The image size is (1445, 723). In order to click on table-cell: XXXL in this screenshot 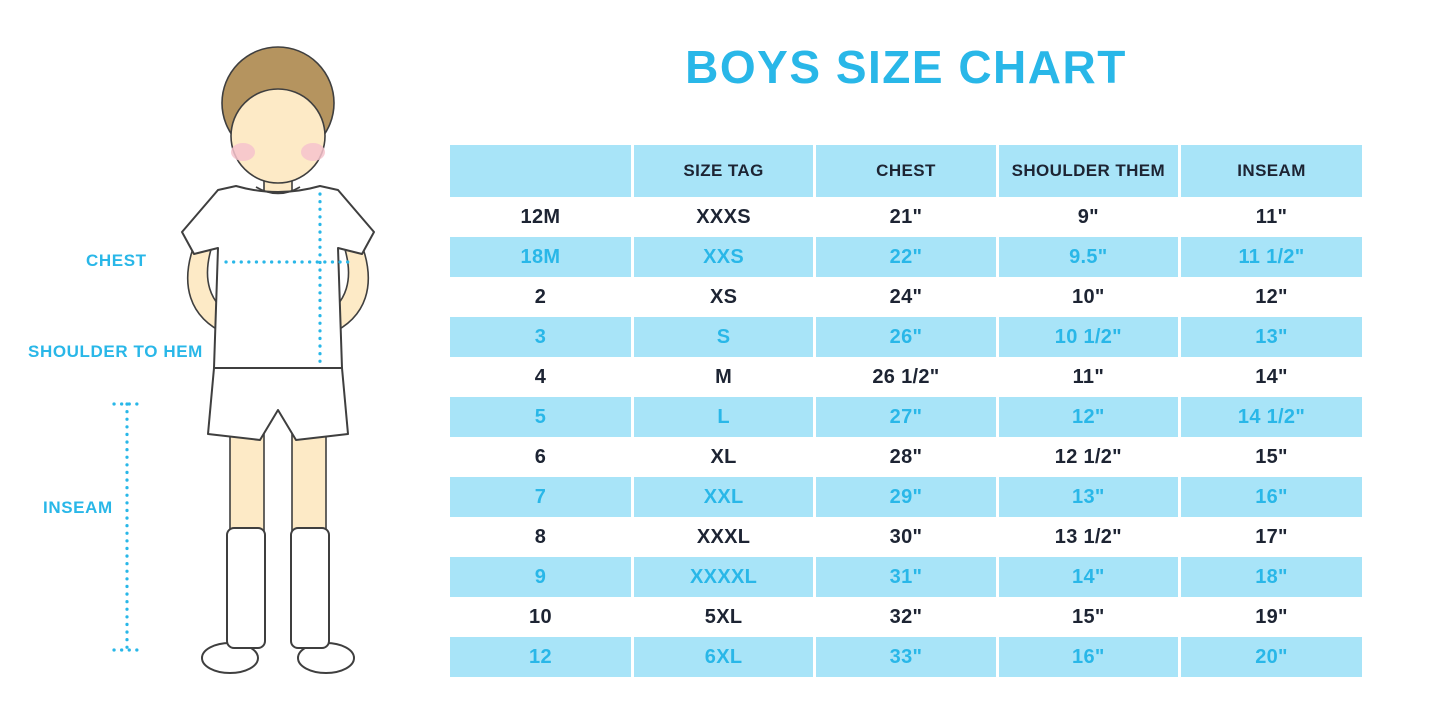, I will do `click(724, 537)`.